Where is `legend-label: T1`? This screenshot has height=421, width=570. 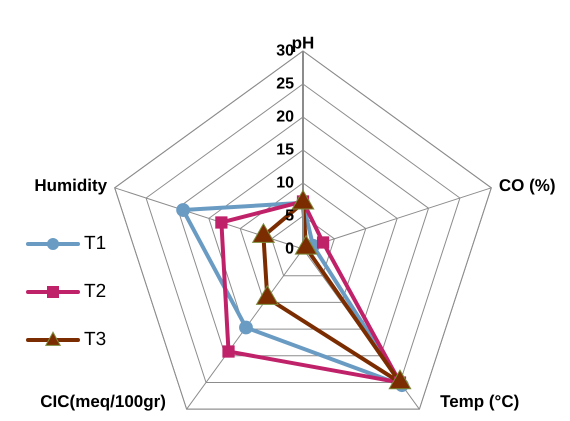 legend-label: T1 is located at coordinates (95, 244).